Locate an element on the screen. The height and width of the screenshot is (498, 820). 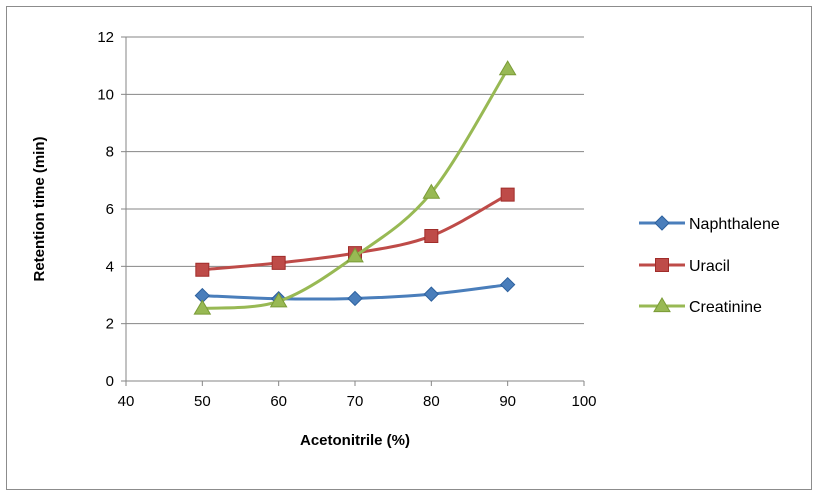
legend-entry-naphthalene: Naphthalene is located at coordinates (709, 224).